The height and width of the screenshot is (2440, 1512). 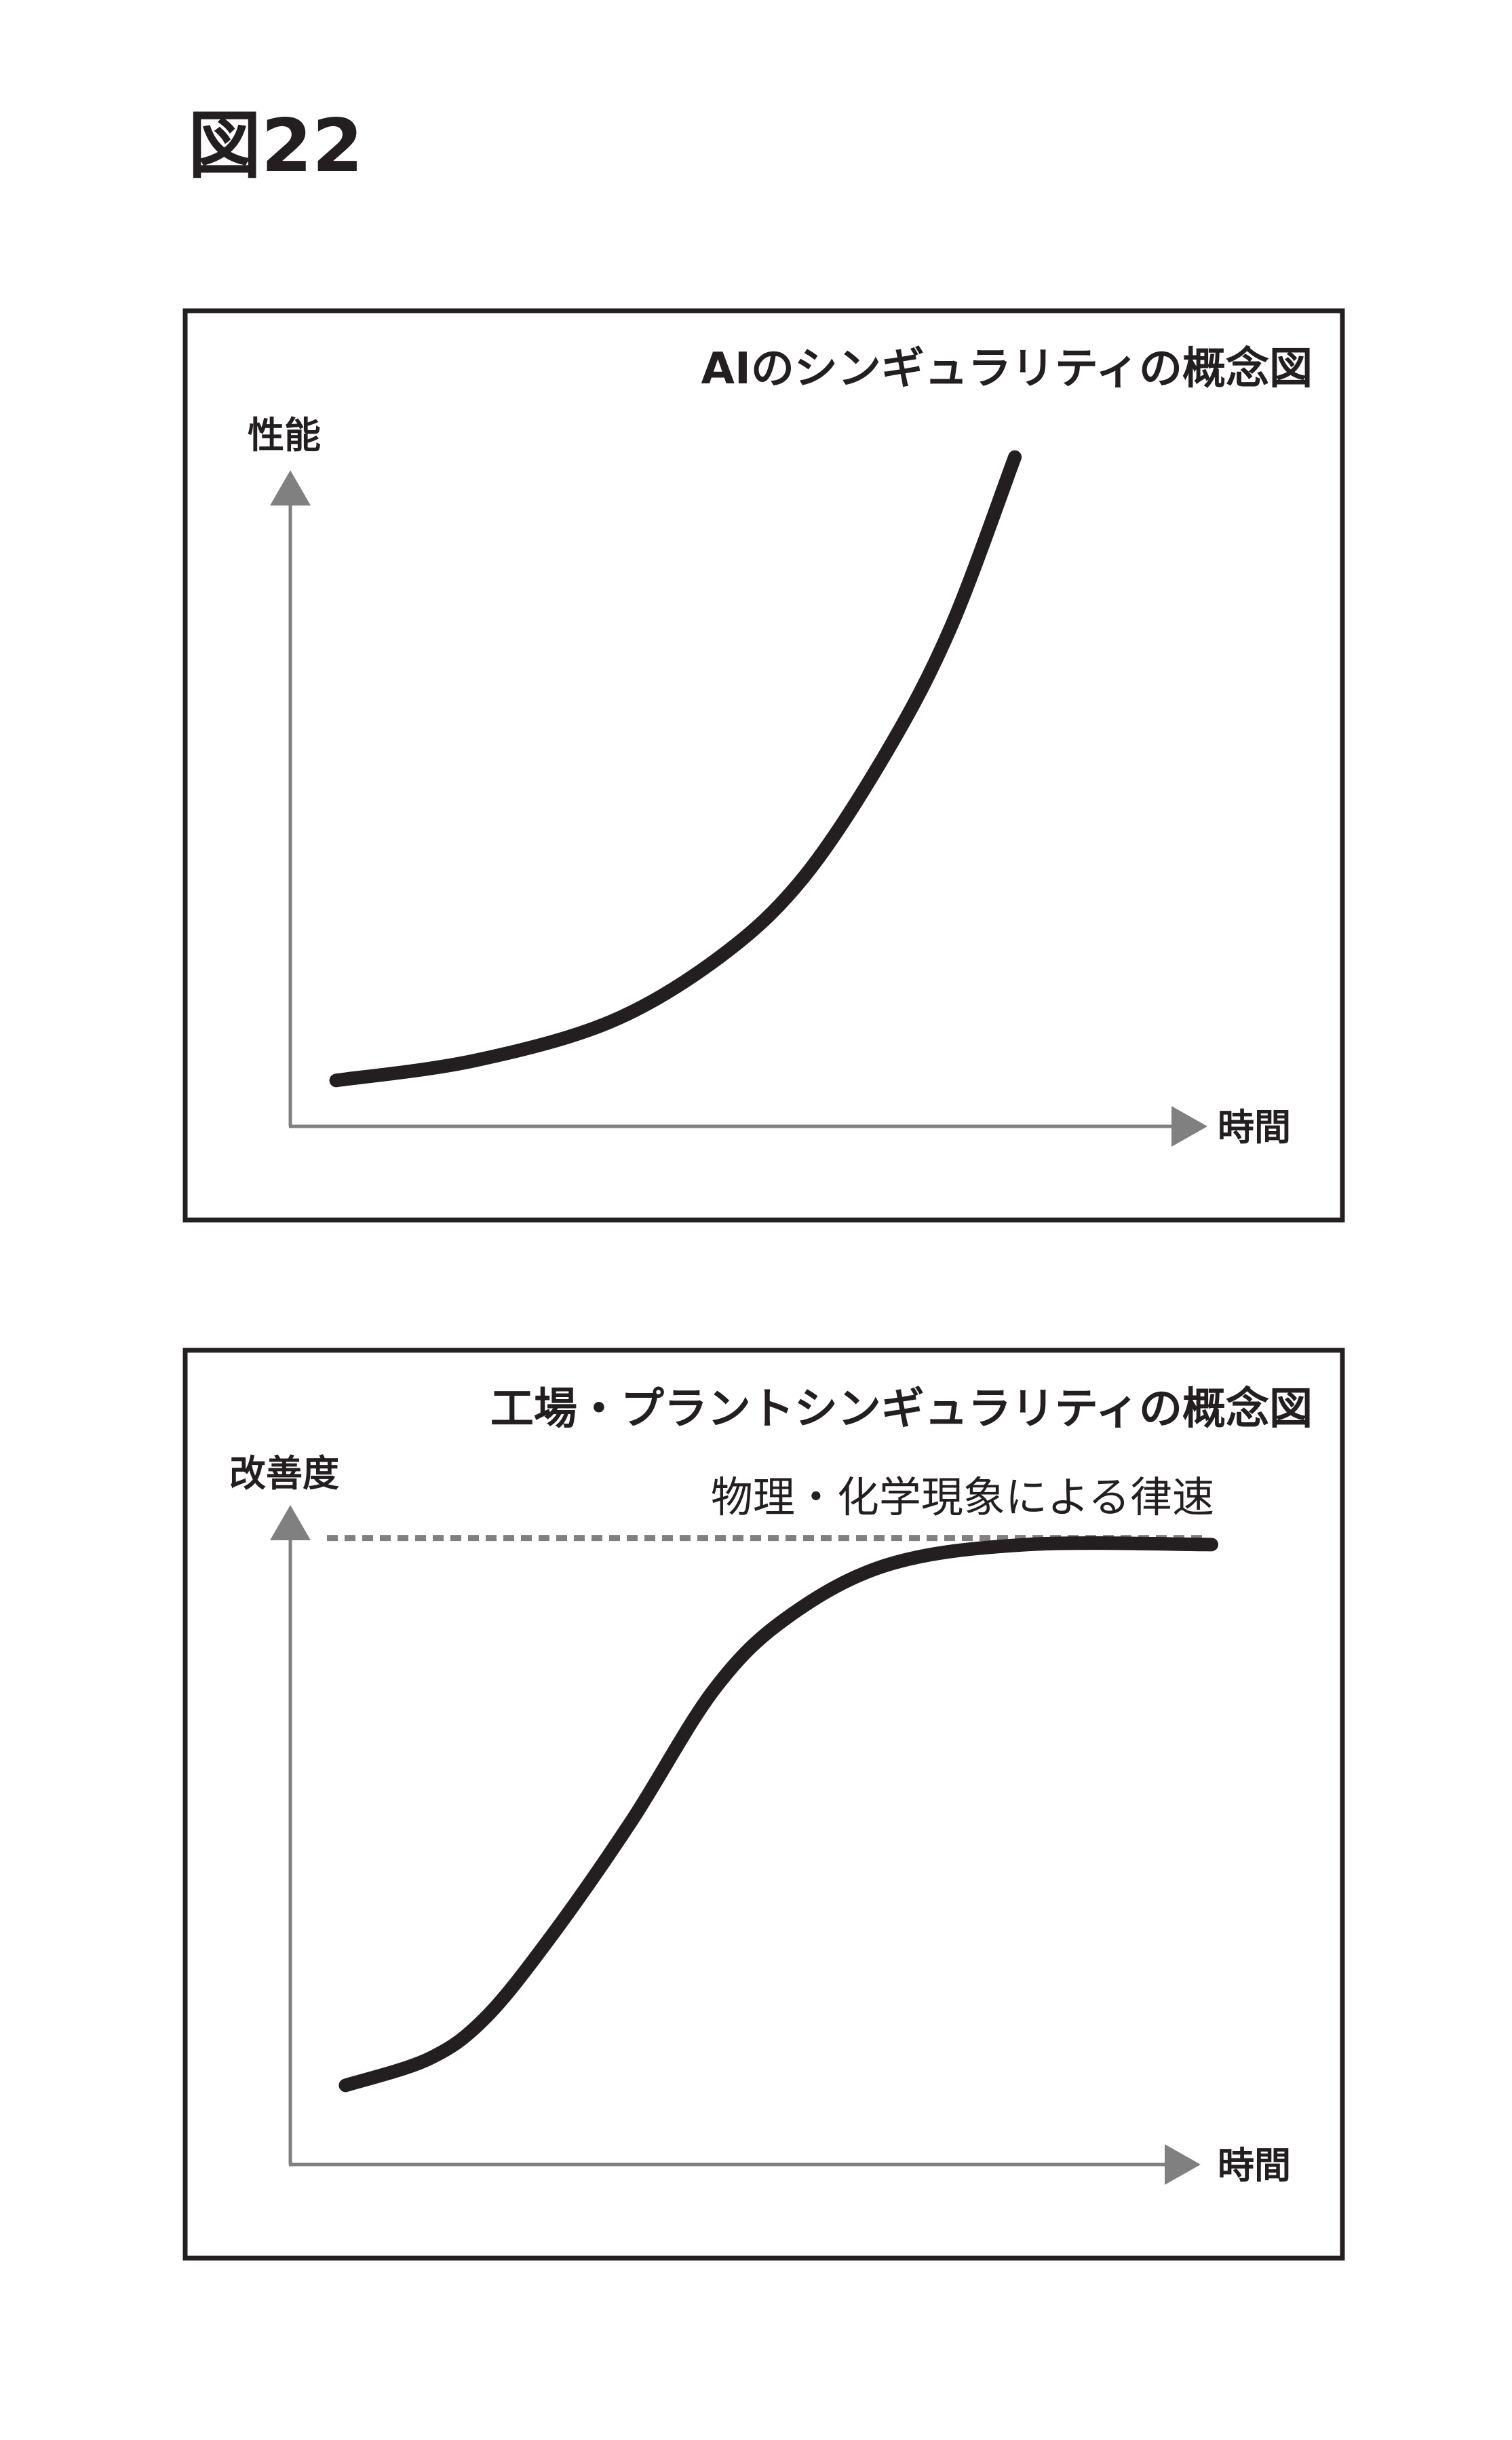 I want to click on y-axis-label: 性能, so click(x=285, y=435).